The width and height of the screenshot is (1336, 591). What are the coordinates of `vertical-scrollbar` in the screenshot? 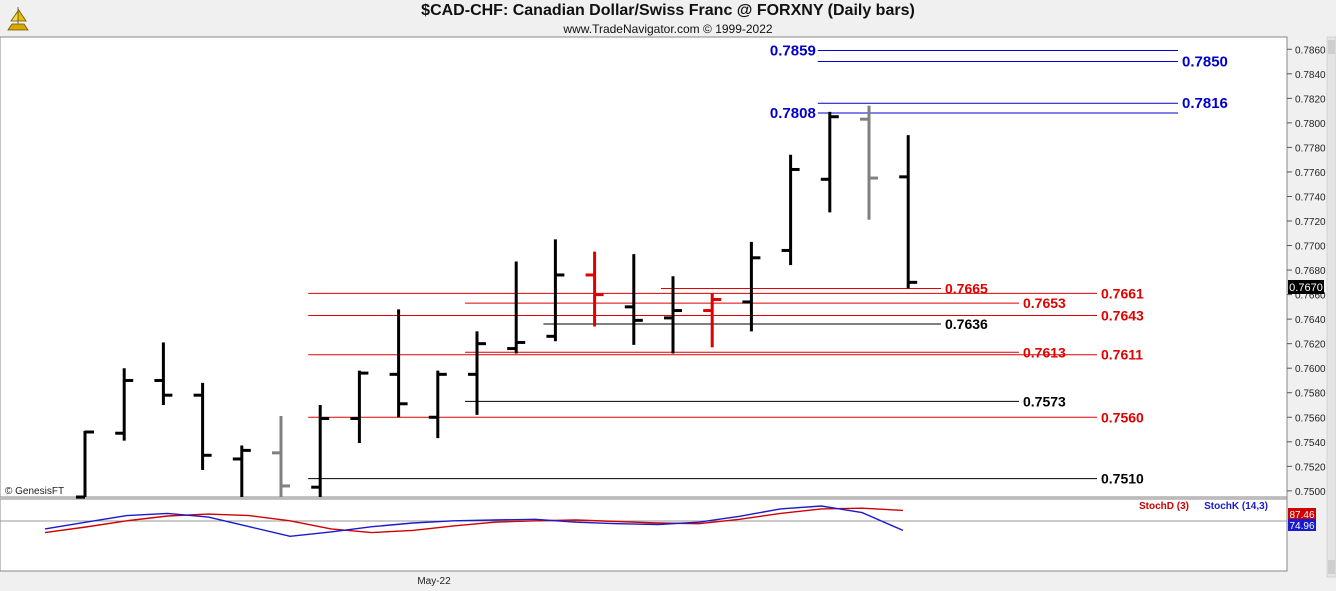 It's located at (1331, 307).